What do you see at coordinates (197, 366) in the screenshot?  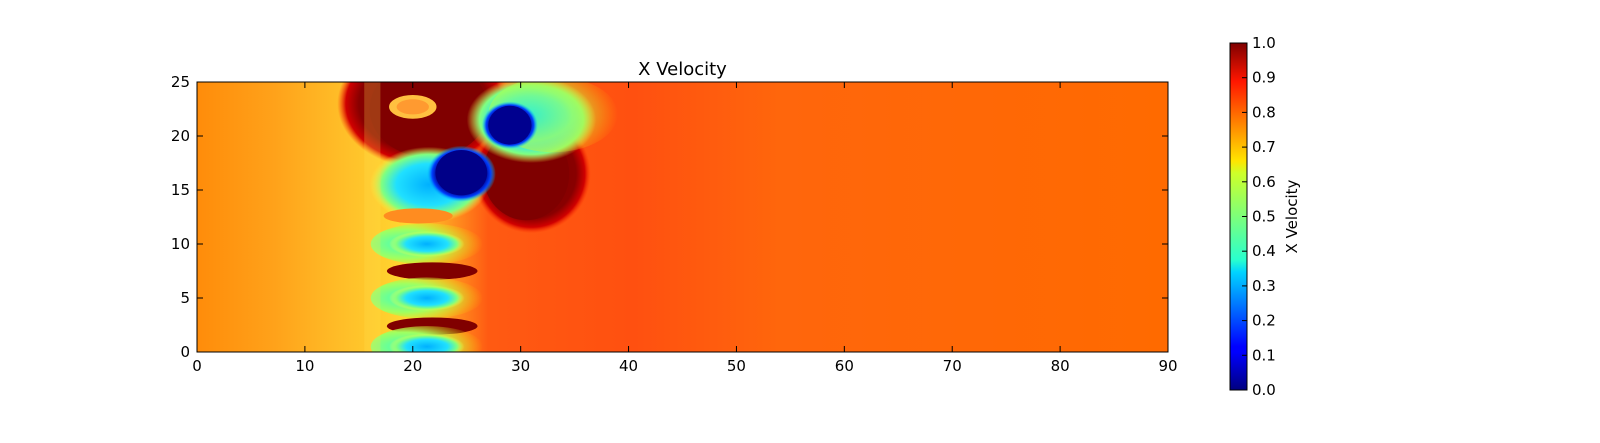 I see `x-tick-label: 0` at bounding box center [197, 366].